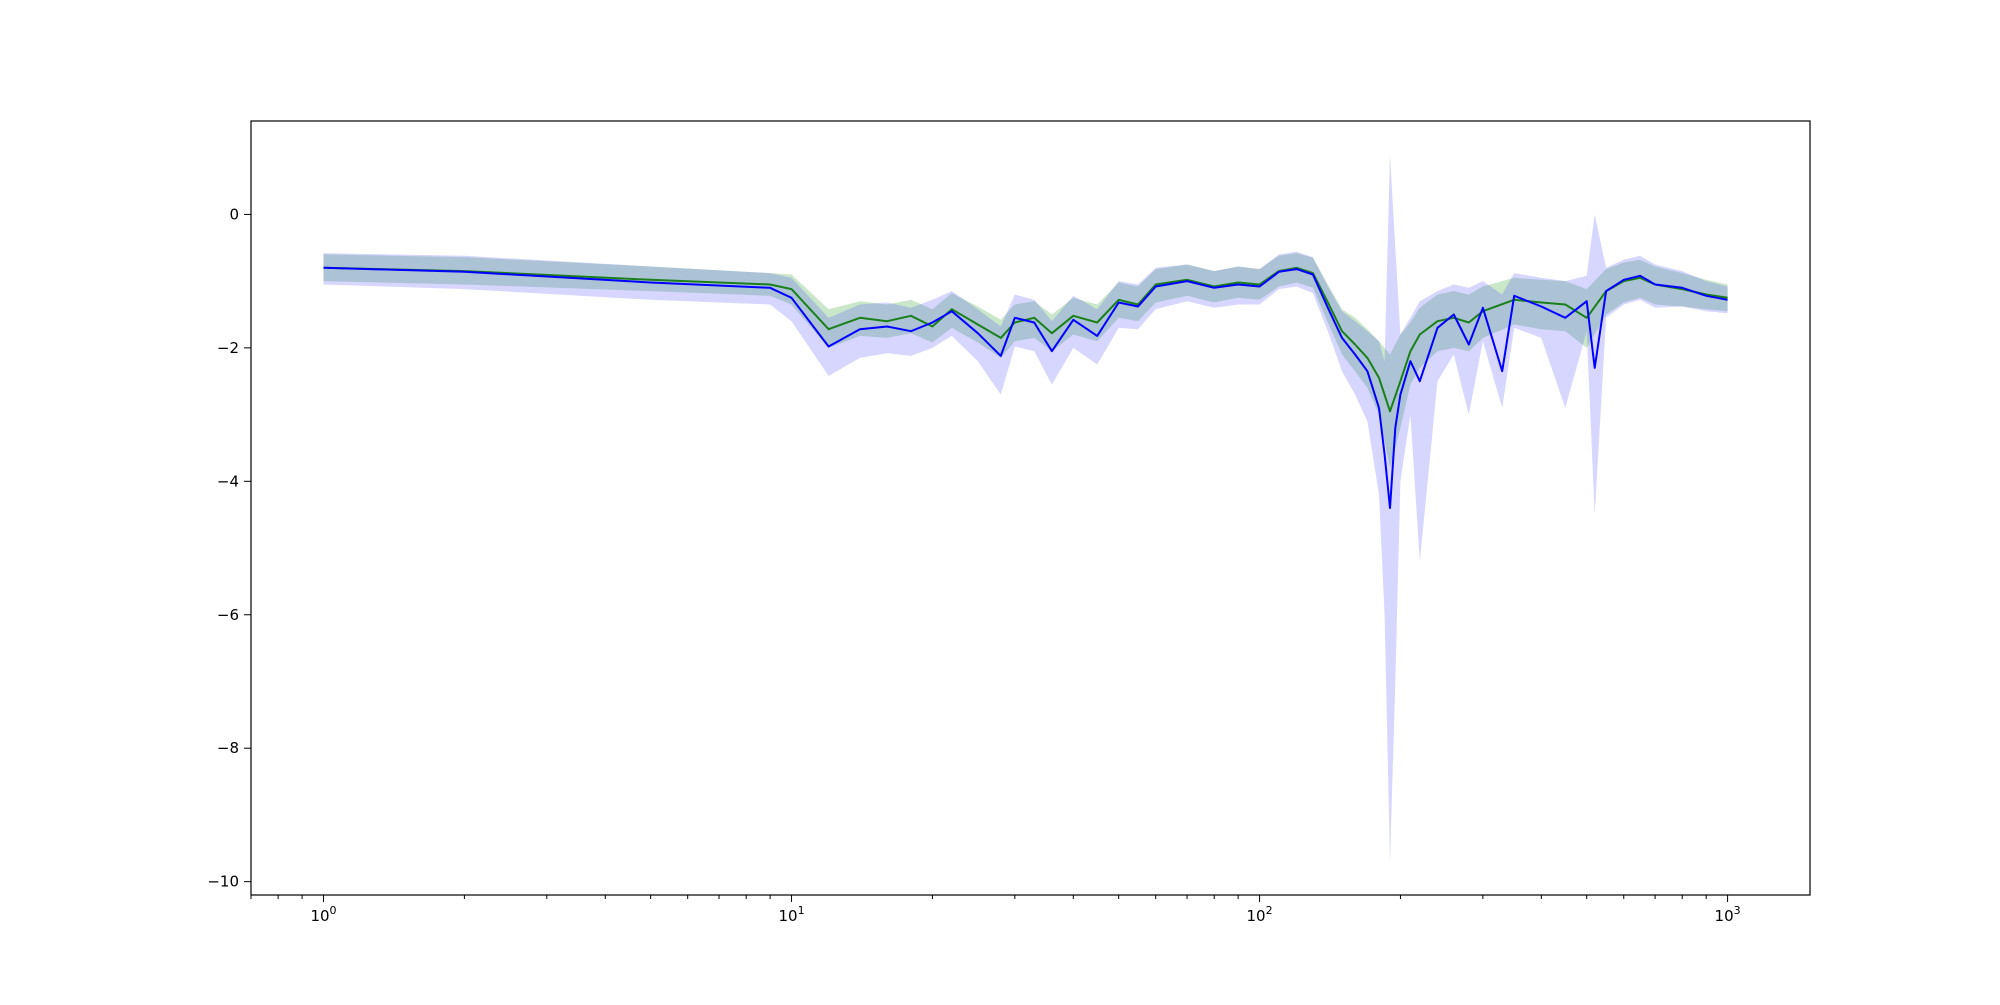 The image size is (2000, 1005). Describe the element at coordinates (791, 914) in the screenshot. I see `x-tick-label: 10¹` at that location.